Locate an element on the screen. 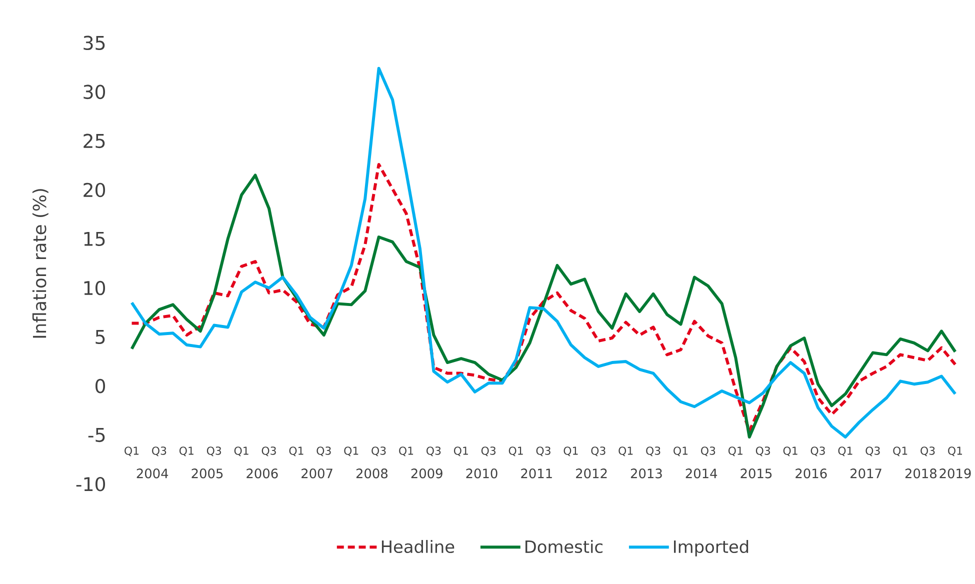 This screenshot has height=584, width=975. y-tick-label: 5 is located at coordinates (100, 337).